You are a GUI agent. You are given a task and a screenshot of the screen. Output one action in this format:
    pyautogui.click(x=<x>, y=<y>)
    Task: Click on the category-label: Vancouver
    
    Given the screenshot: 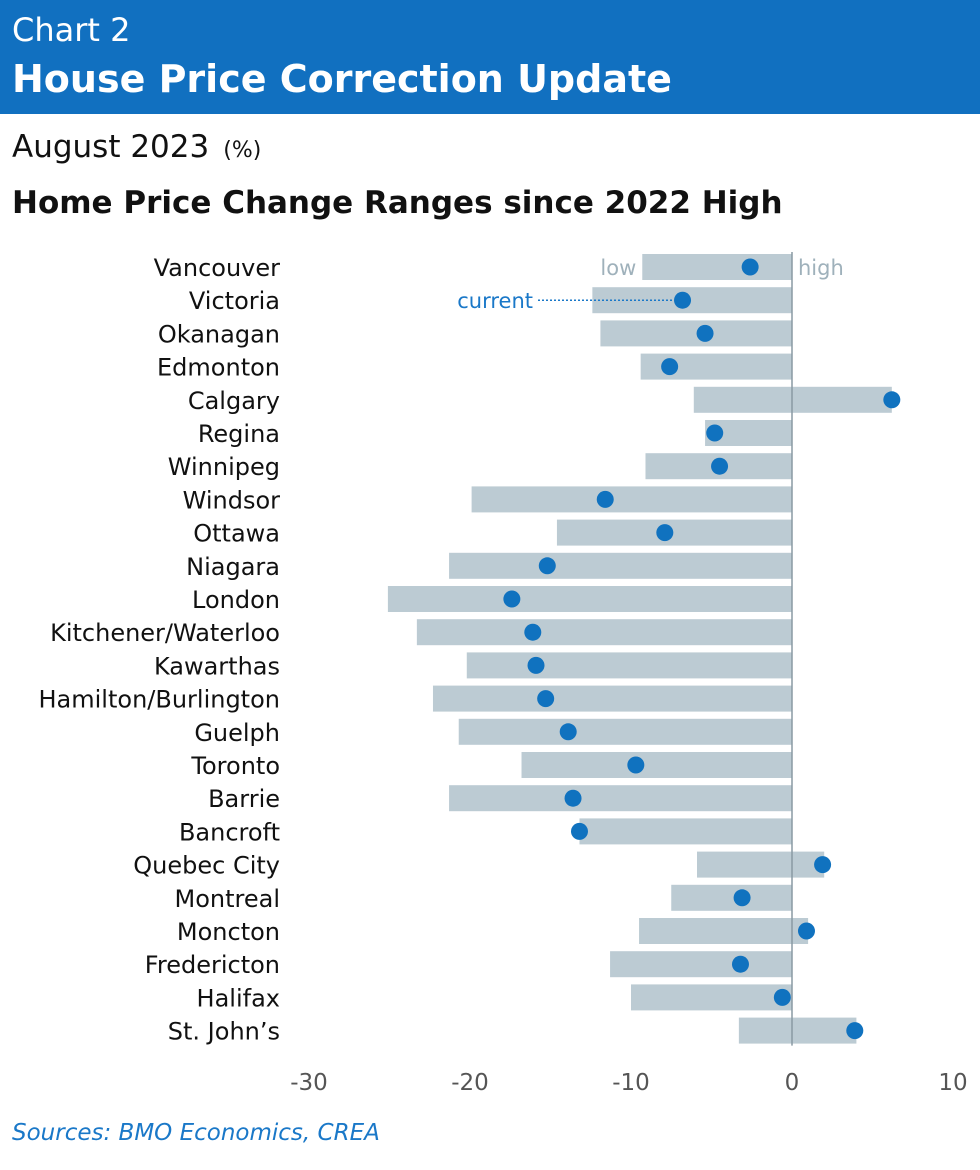 What is the action you would take?
    pyautogui.click(x=217, y=268)
    